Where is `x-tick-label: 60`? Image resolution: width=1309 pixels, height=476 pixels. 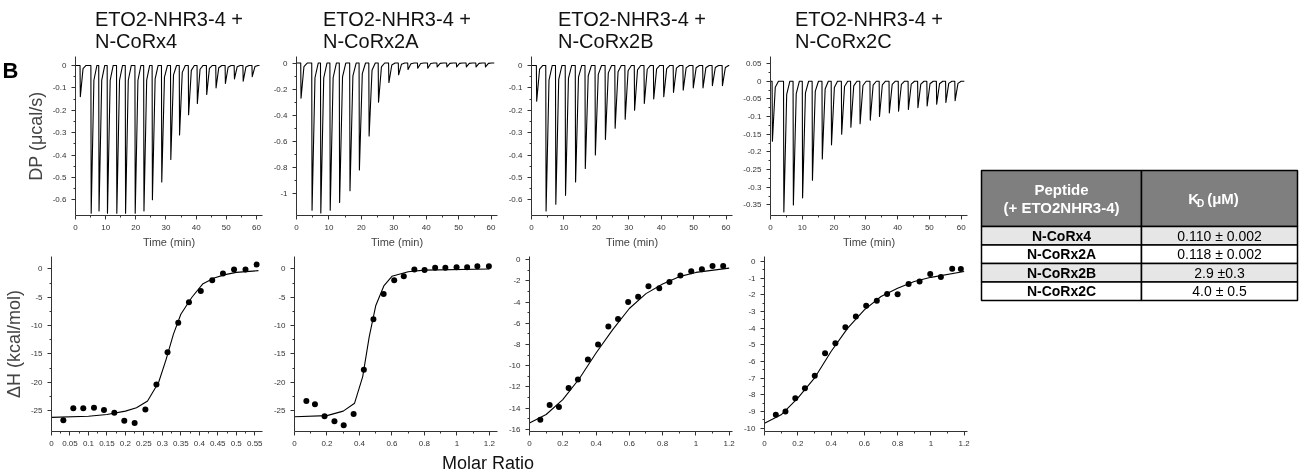
x-tick-label: 60 is located at coordinates (257, 227).